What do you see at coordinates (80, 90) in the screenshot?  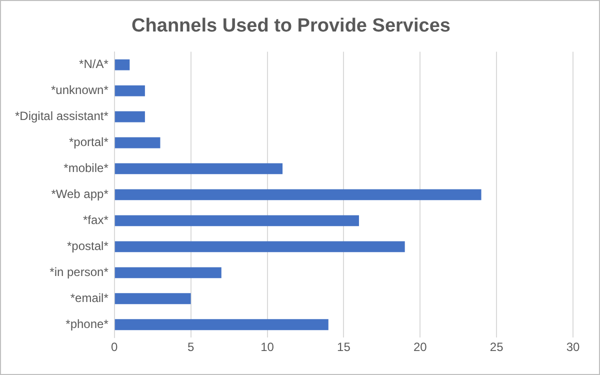 I see `y-tick-label: *unknown*` at bounding box center [80, 90].